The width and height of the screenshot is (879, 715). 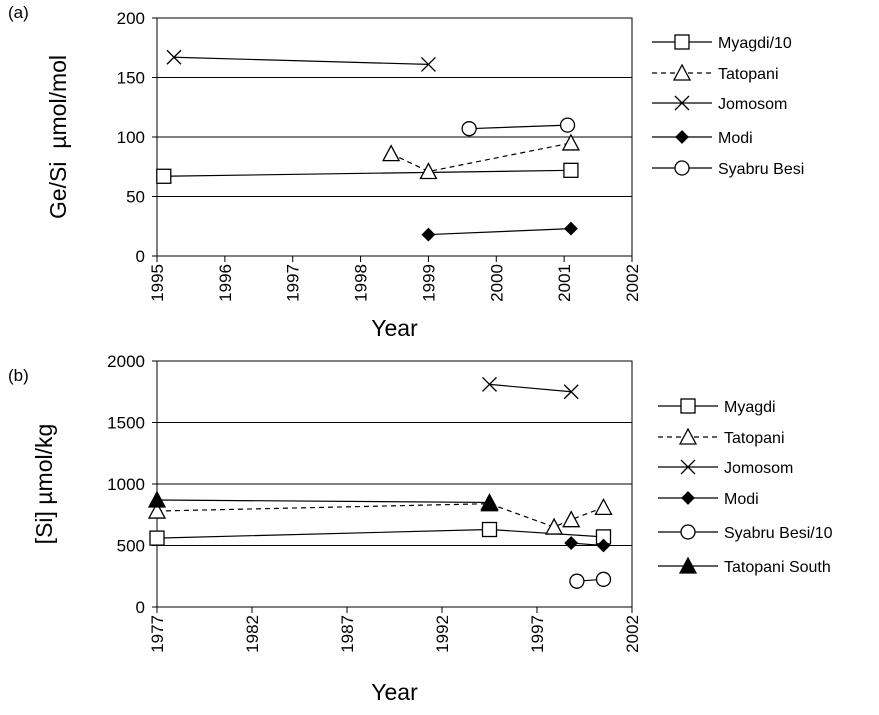 I want to click on legend-label: Myagdi/10, so click(x=755, y=43).